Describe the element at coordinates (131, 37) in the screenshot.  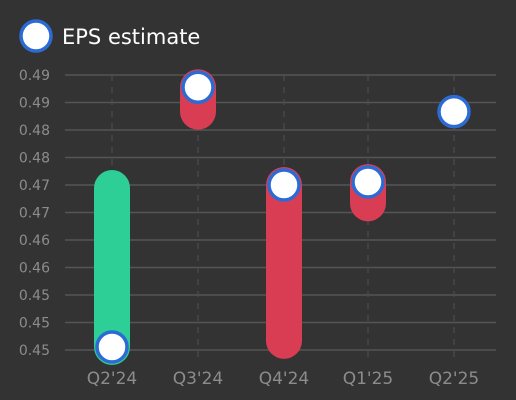
I see `legend-label: EPS estimate` at that location.